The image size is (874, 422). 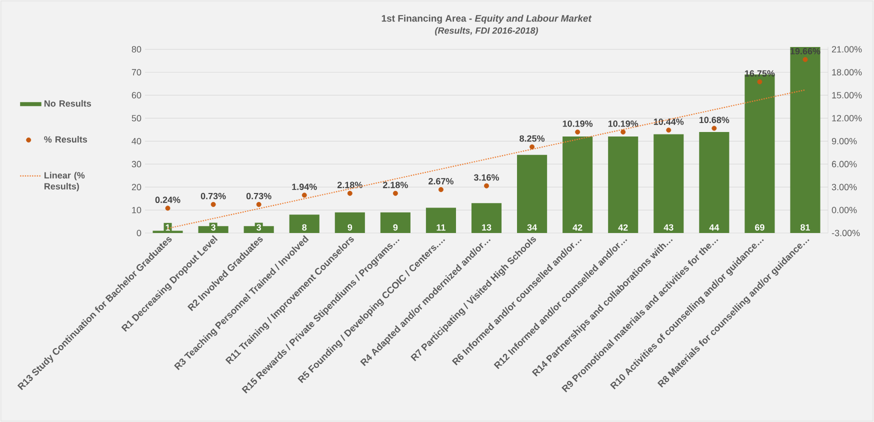 I want to click on y-tick-label: 60, so click(x=137, y=95).